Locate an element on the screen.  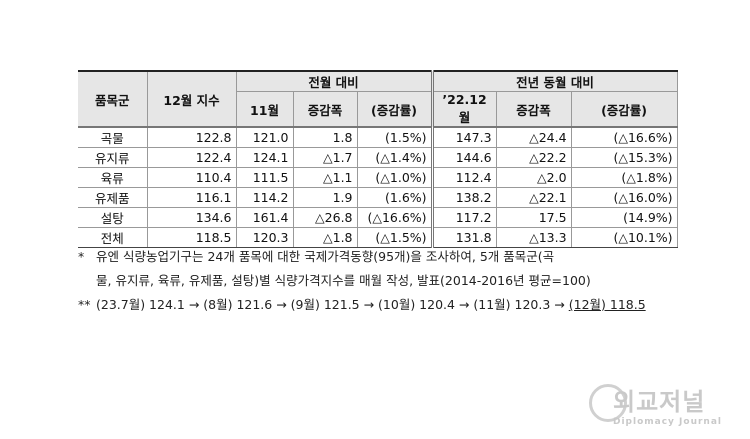
table-cell: 110.4 is located at coordinates (192, 177).